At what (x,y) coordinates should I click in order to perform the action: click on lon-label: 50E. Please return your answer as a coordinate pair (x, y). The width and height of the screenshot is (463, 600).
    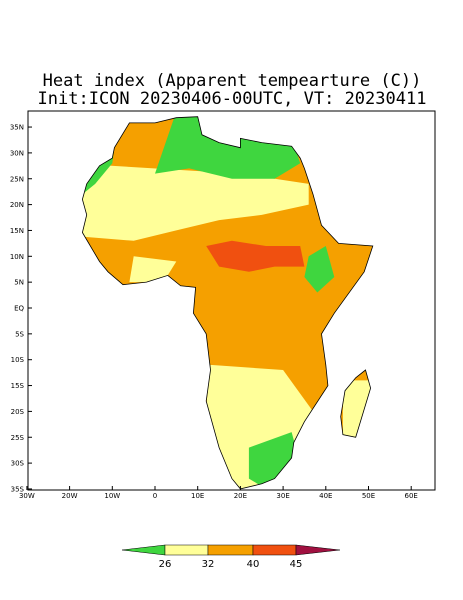
    Looking at the image, I should click on (368, 496).